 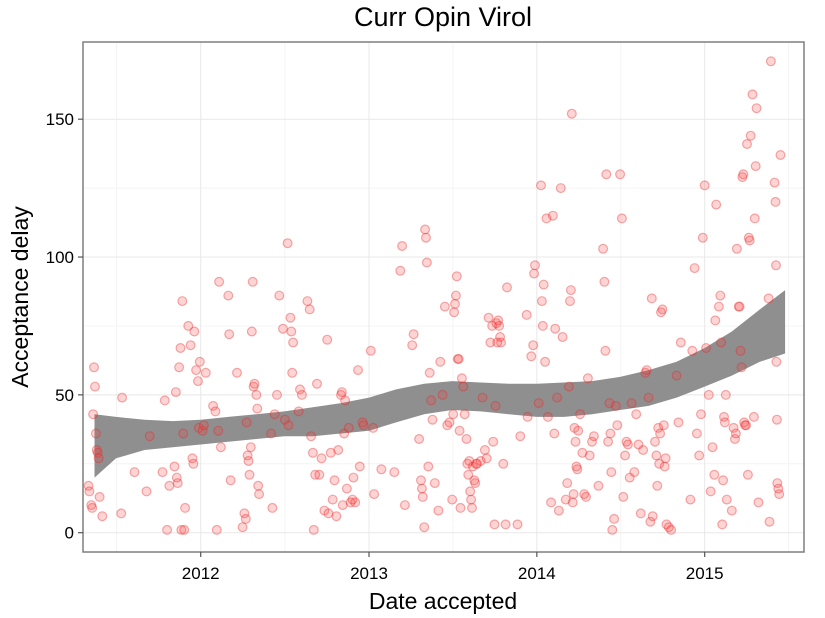 What do you see at coordinates (537, 573) in the screenshot?
I see `x-tick-label: 2014` at bounding box center [537, 573].